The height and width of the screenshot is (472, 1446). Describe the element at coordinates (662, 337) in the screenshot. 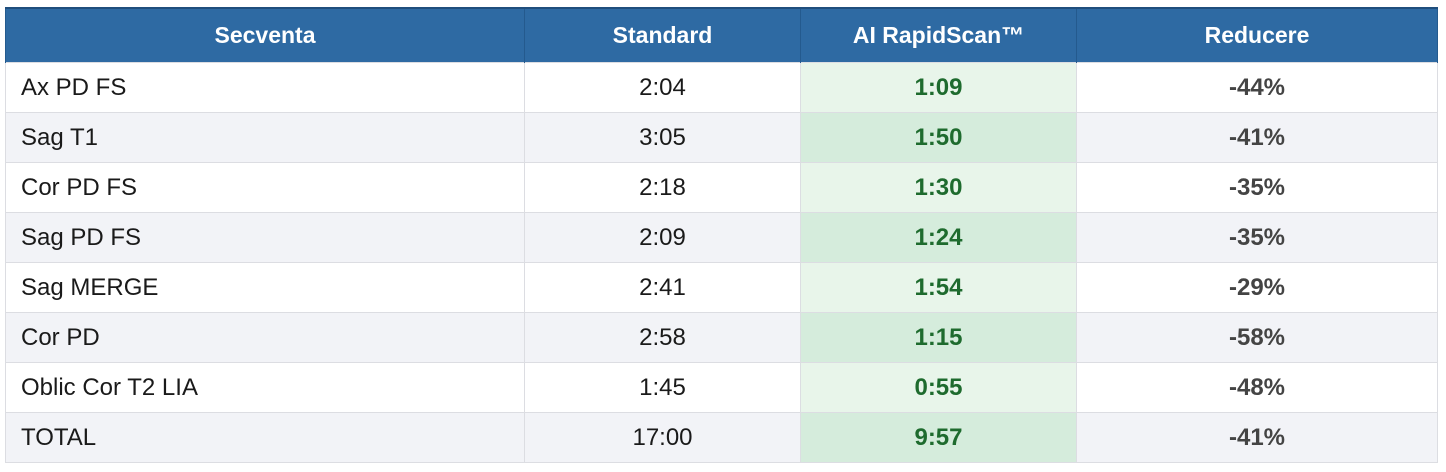

I see `table-cell: 2:58` at that location.